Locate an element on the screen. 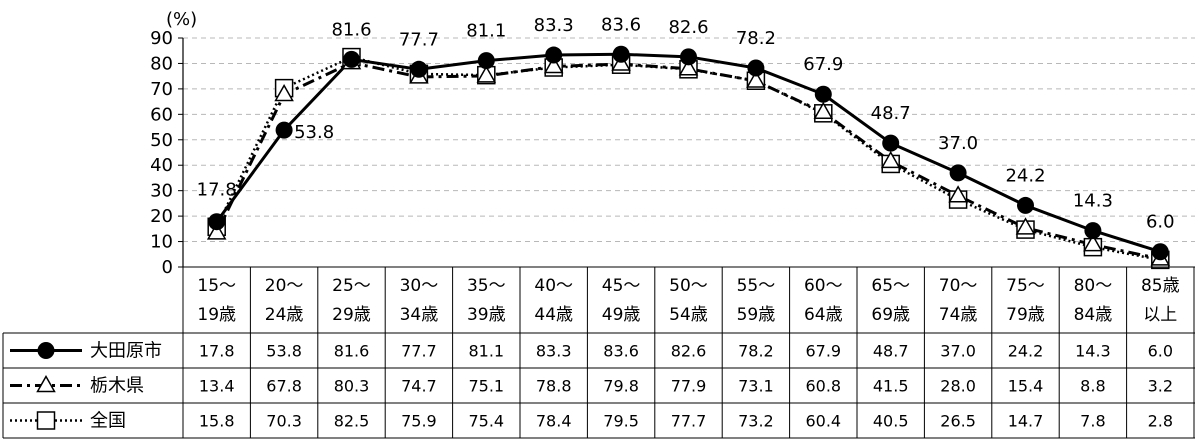  table-cell: 83.3 is located at coordinates (554, 351).